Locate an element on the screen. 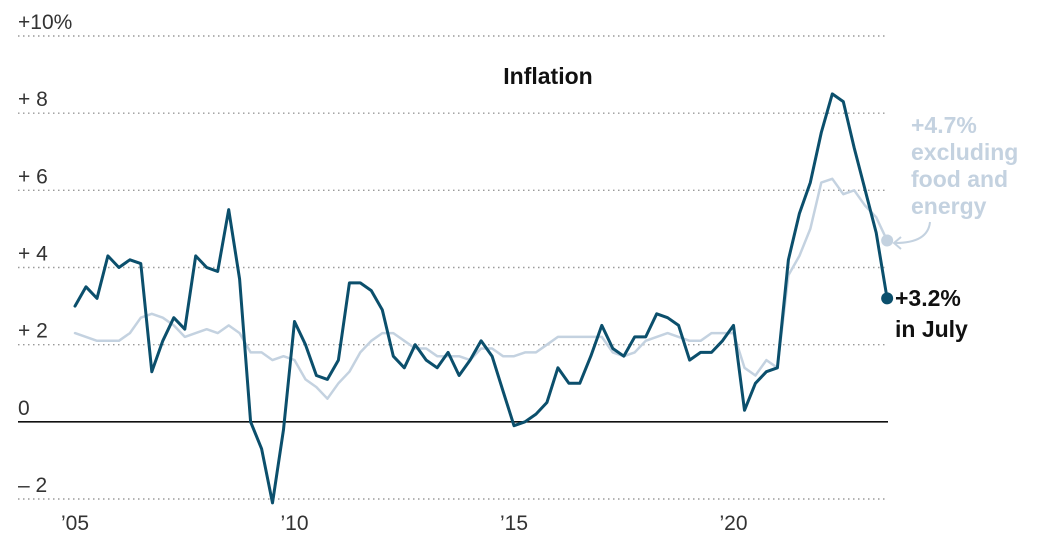 The height and width of the screenshot is (549, 1050). x-tick-label: ’10 is located at coordinates (294, 523).